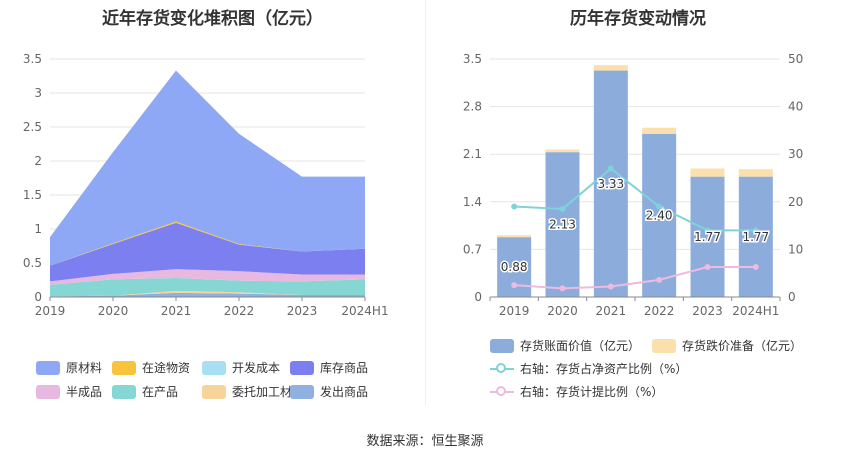 The image size is (850, 459). I want to click on data-source: 数据来源：恒生聚源, so click(425, 441).